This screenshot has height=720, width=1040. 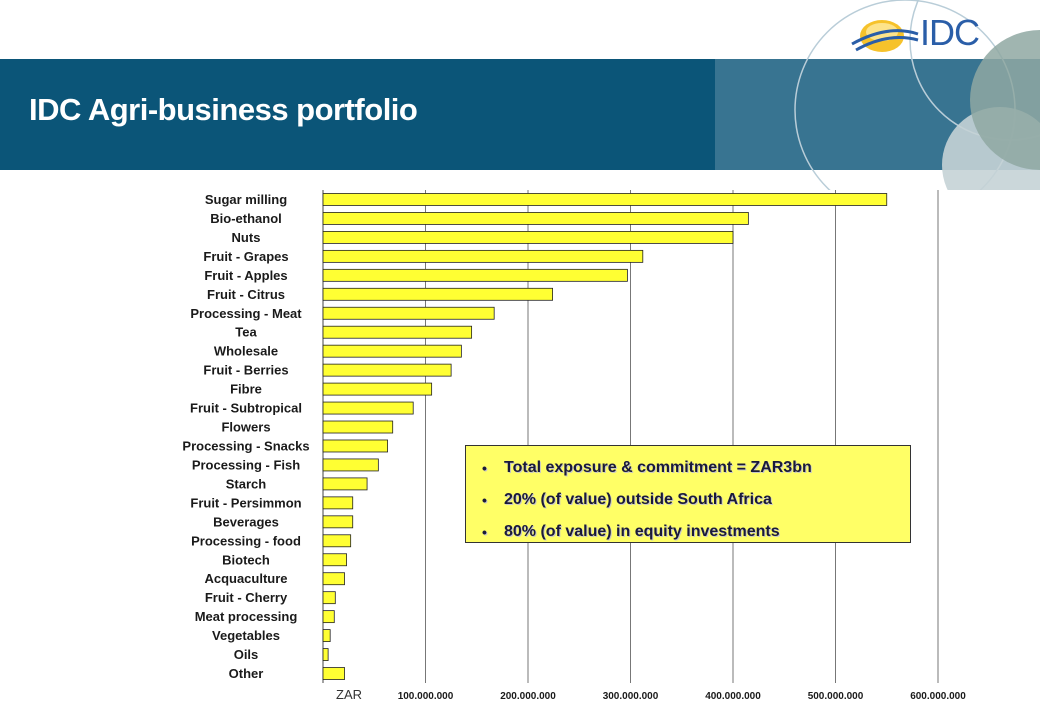 I want to click on bar-beverages, so click(x=338, y=522).